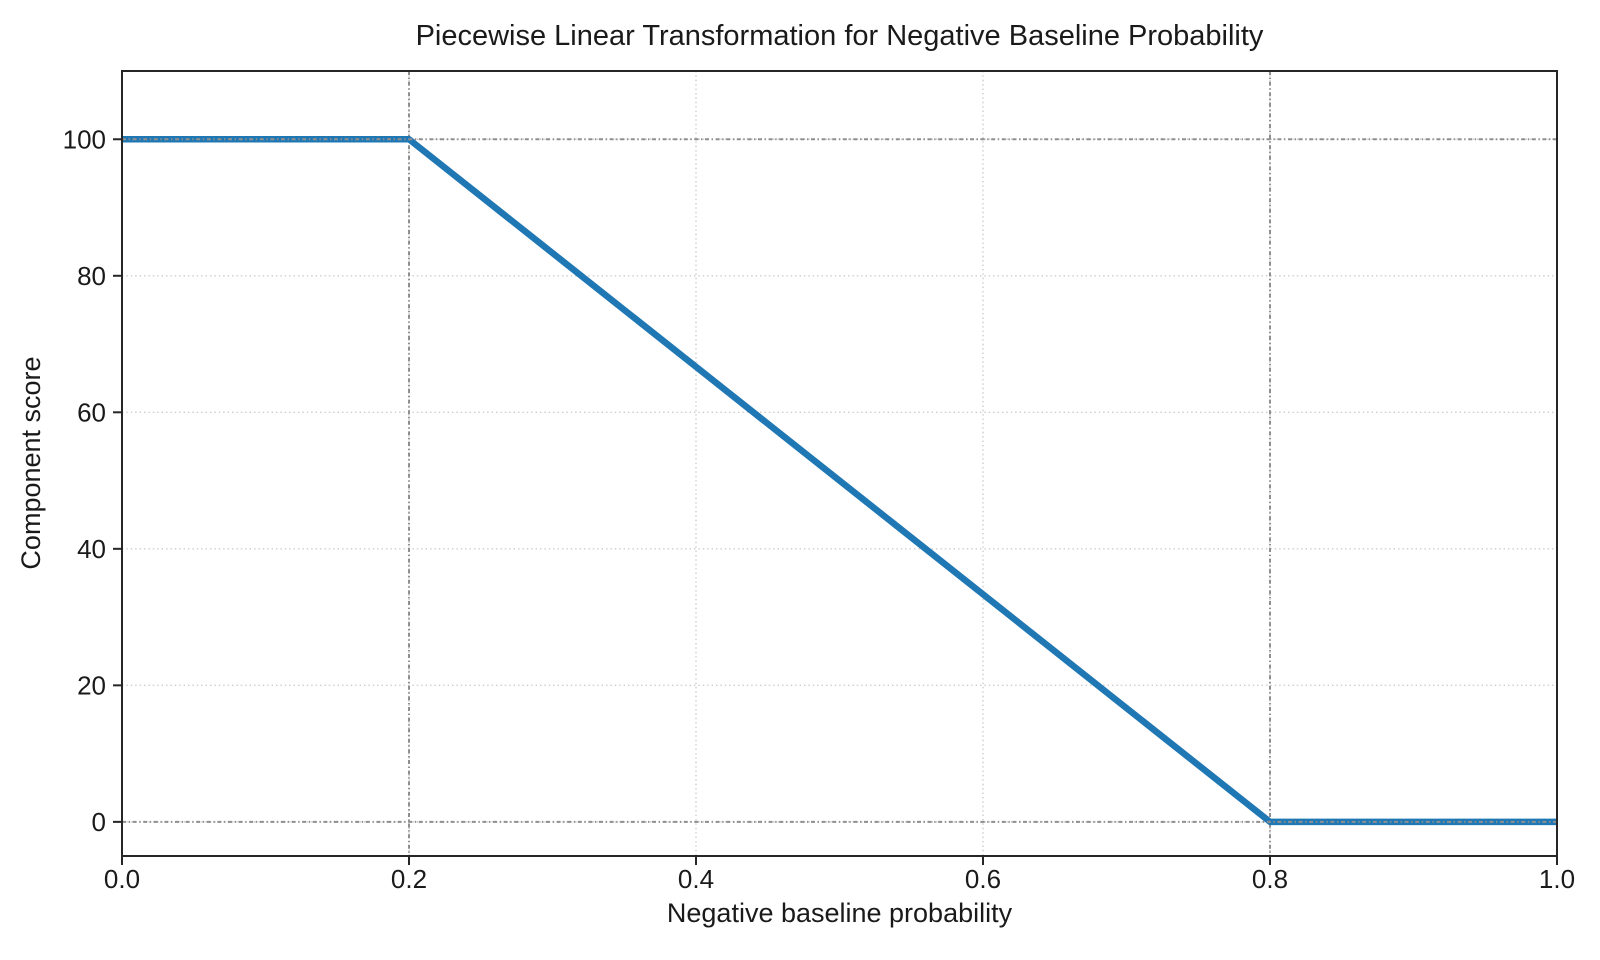 The height and width of the screenshot is (960, 1600). I want to click on y-tick-label: 100, so click(84, 139).